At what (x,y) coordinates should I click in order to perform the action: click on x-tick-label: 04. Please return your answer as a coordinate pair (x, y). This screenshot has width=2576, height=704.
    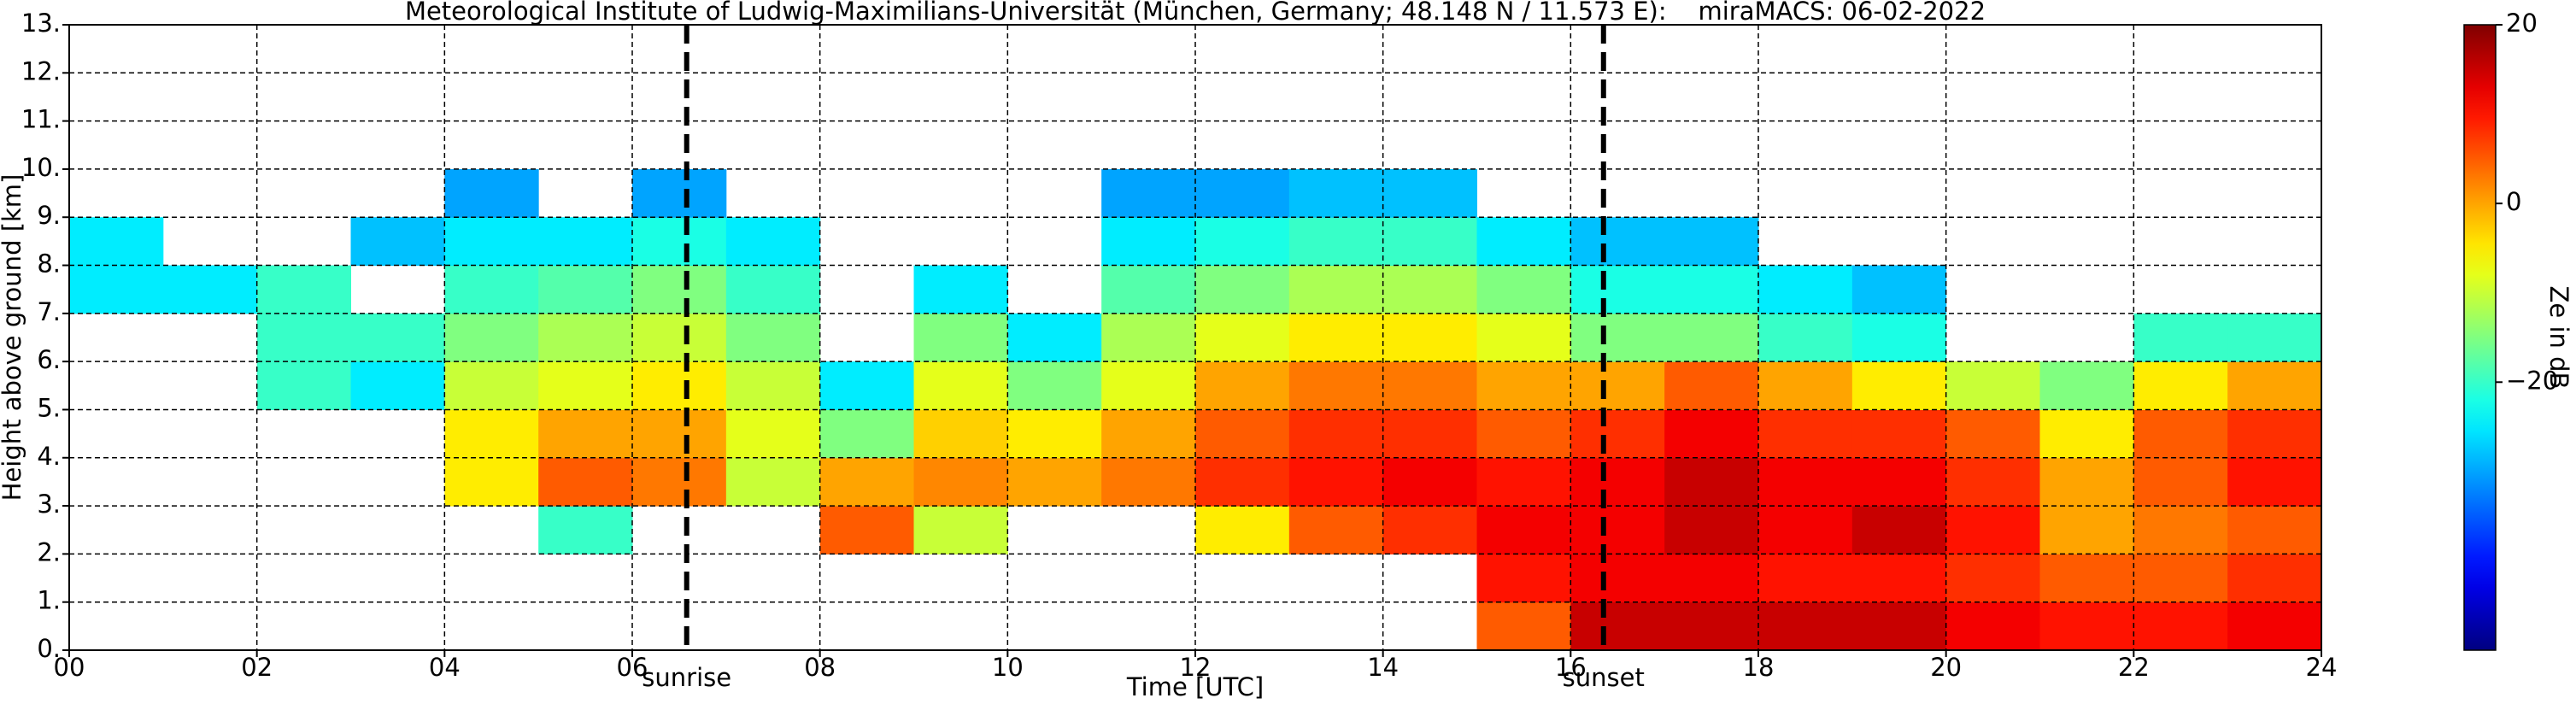
    Looking at the image, I should click on (445, 667).